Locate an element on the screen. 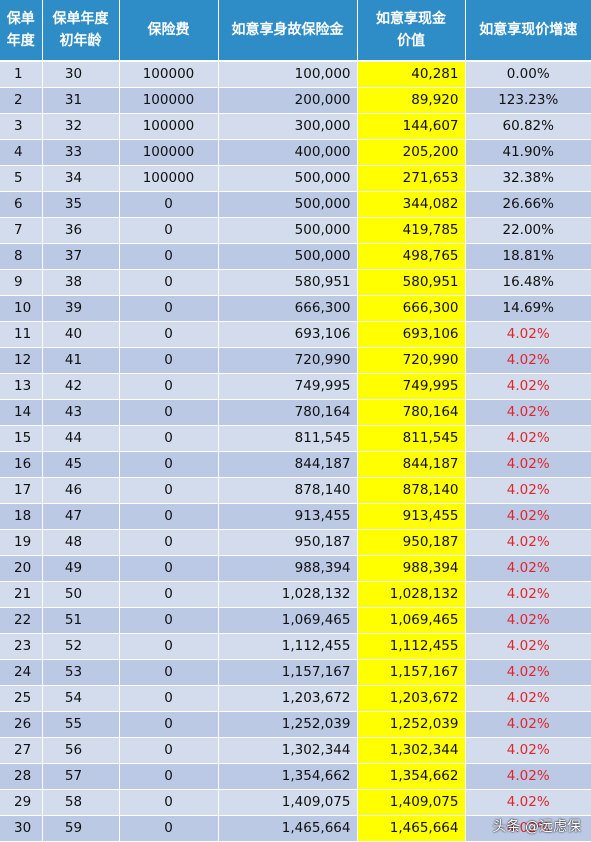  cell-death-benefit: 1,157,167 is located at coordinates (288, 672).